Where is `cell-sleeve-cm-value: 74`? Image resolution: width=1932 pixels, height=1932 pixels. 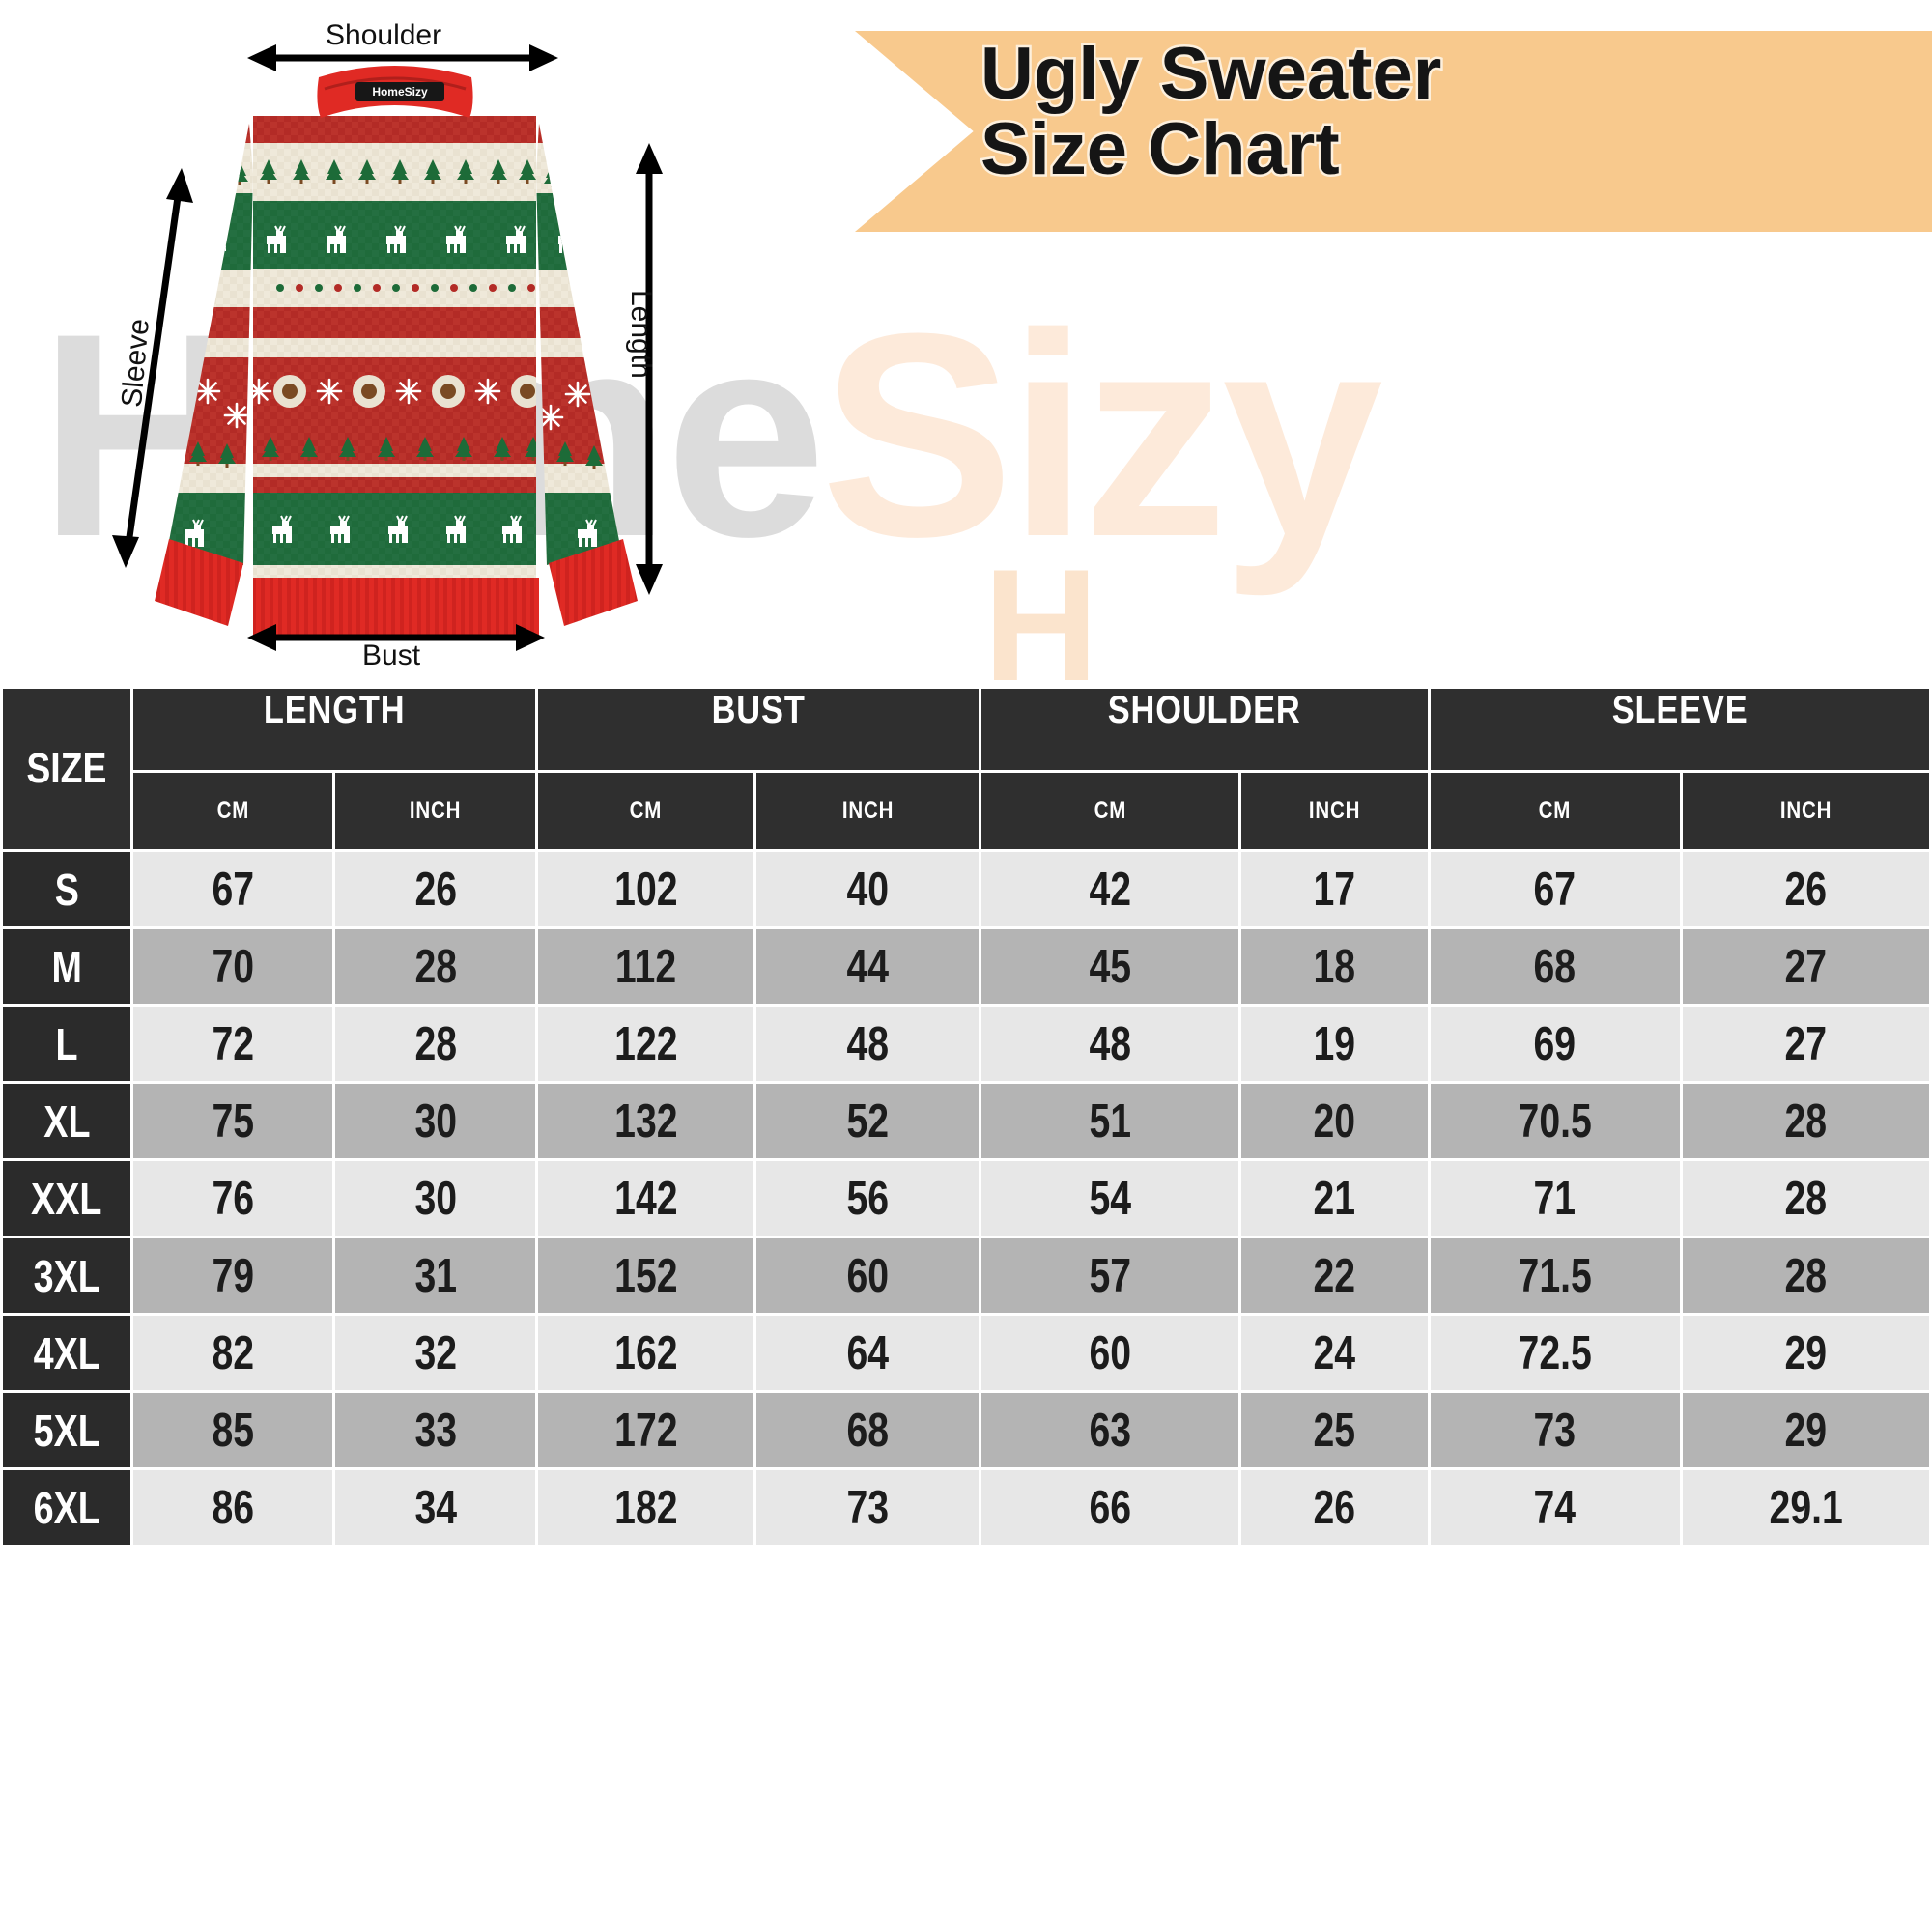
cell-sleeve-cm-value: 74 is located at coordinates (1555, 1507).